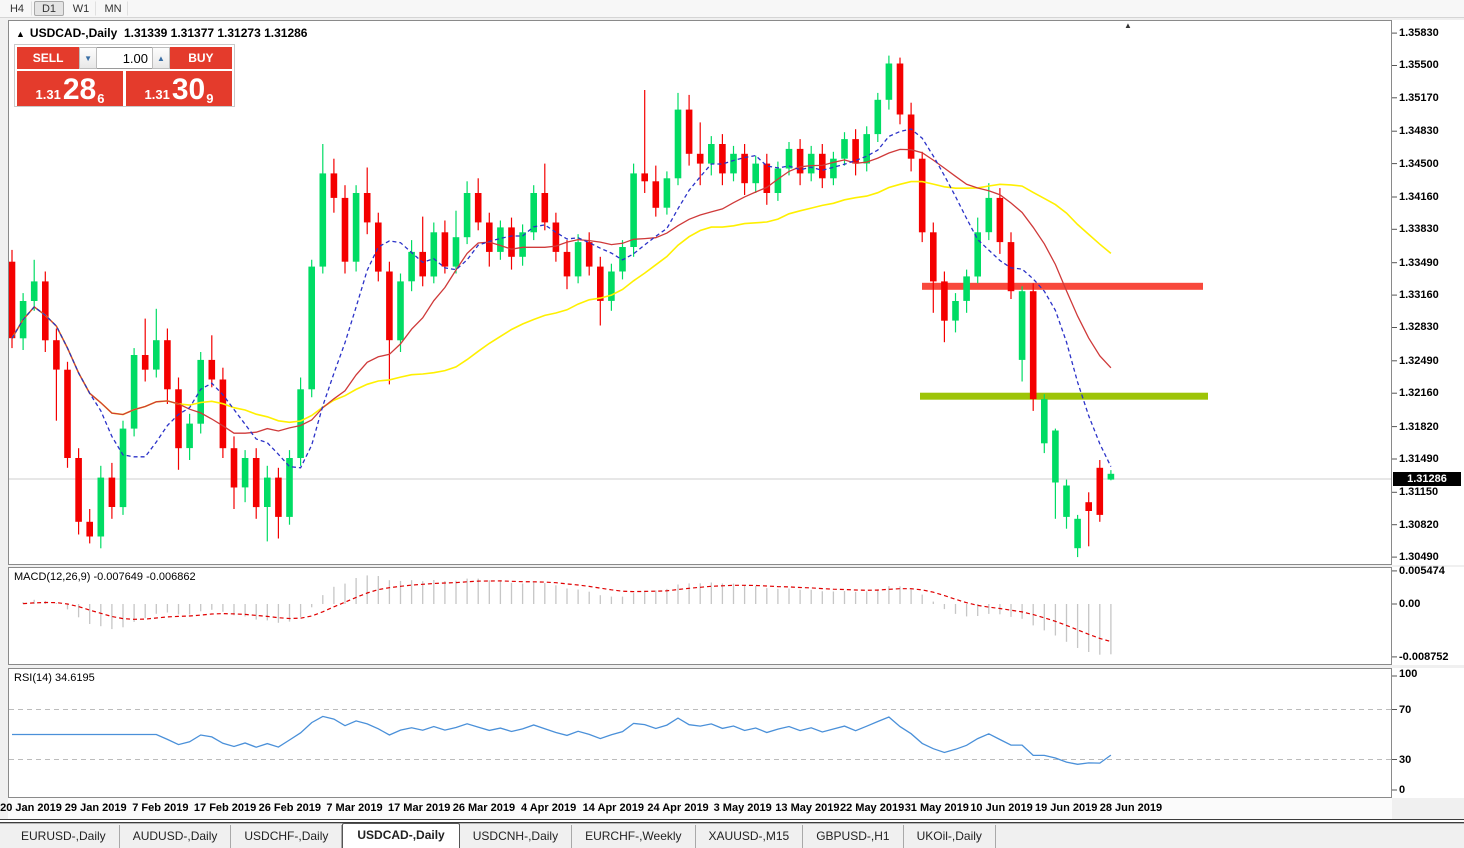  I want to click on buy-button: BUY, so click(200, 58).